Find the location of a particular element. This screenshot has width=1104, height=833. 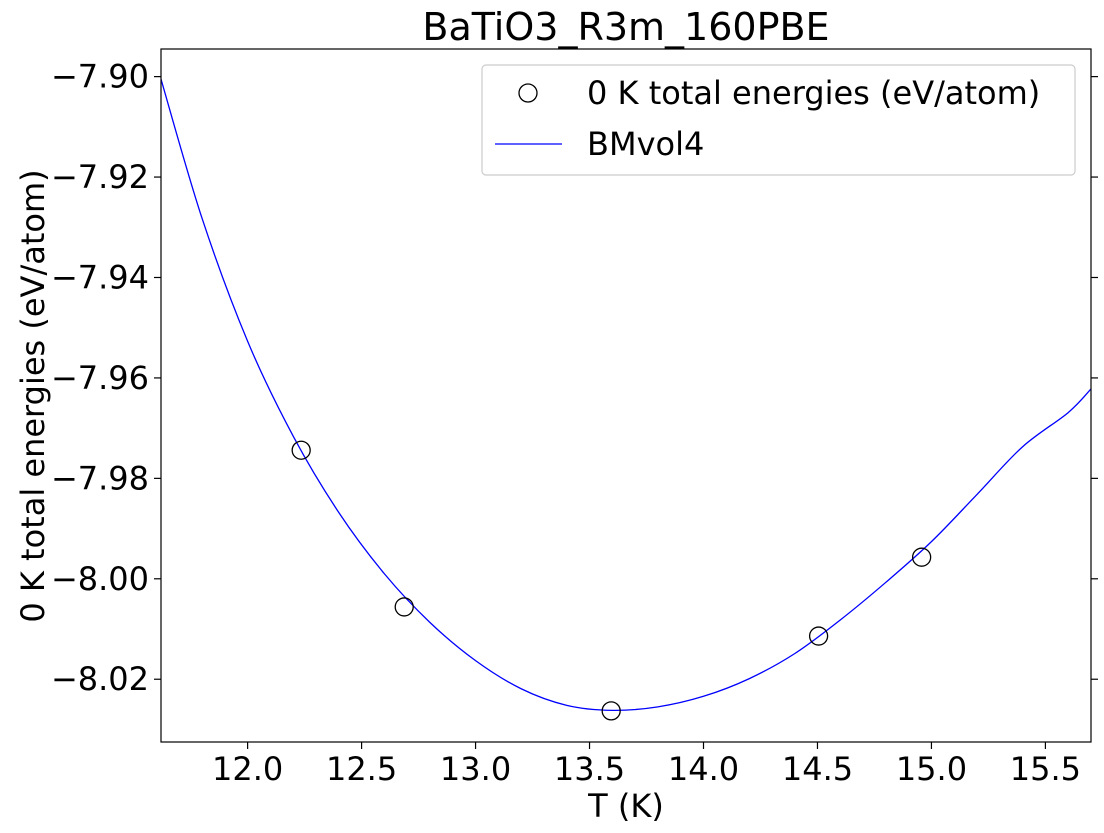

y-tick-label: −8.02 is located at coordinates (100, 679).